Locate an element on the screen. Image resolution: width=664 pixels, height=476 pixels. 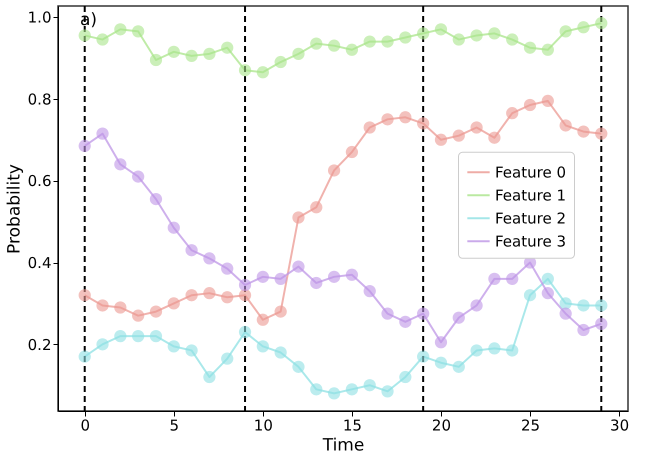
legend-label: Feature 3 is located at coordinates (530, 241).